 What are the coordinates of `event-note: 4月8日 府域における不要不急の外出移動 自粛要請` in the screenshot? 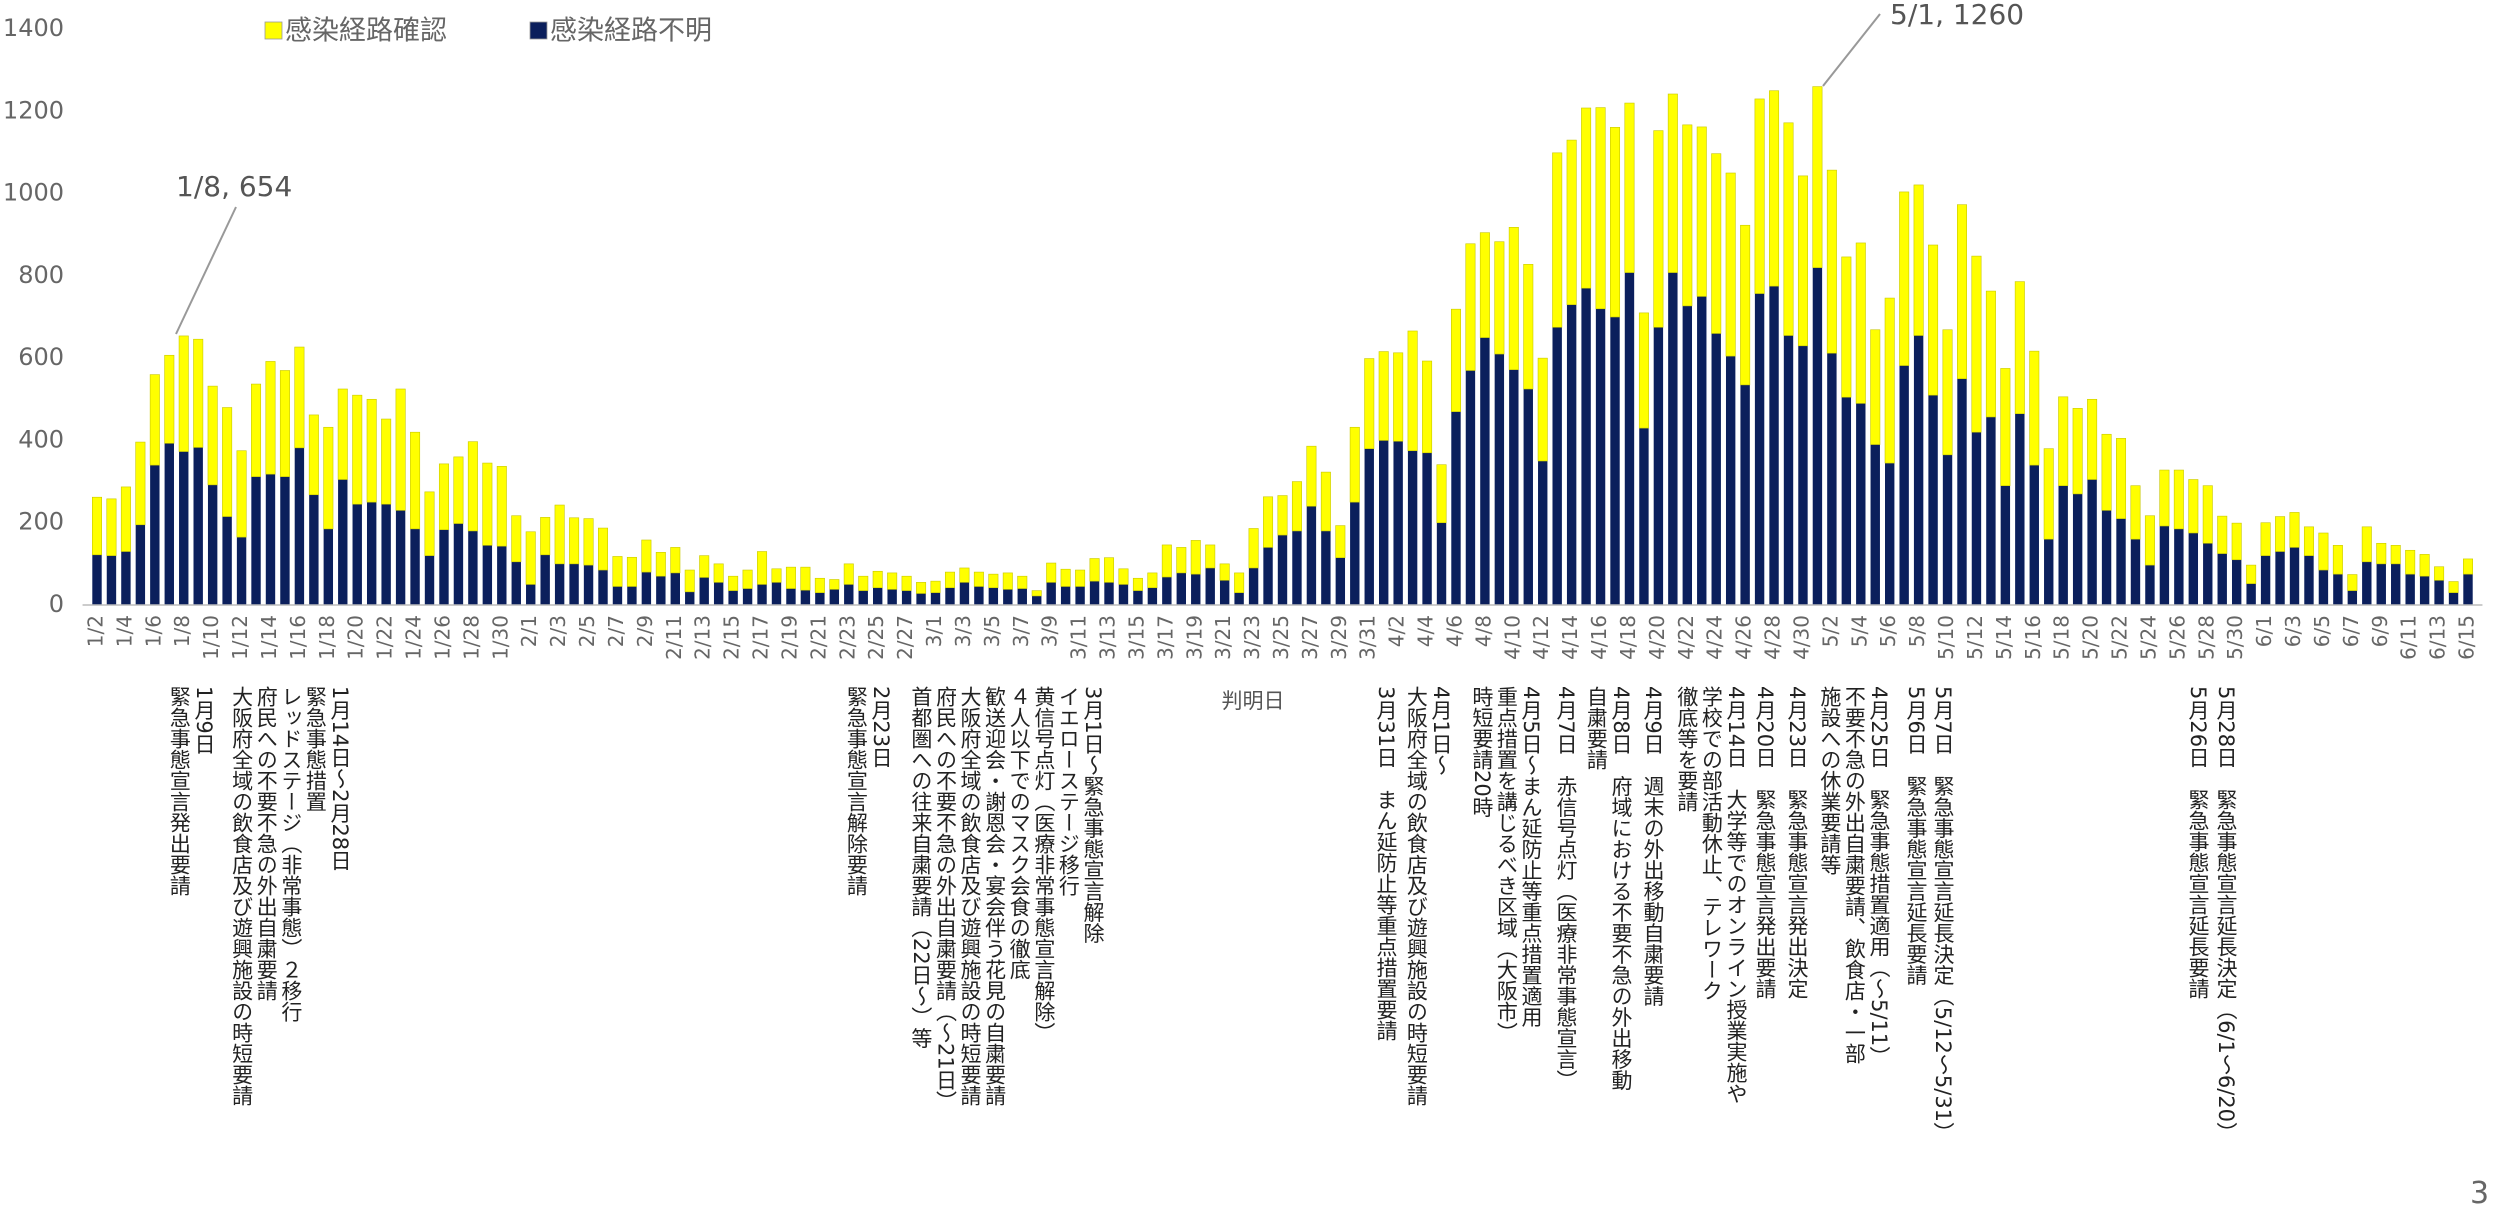 It's located at (1608, 888).